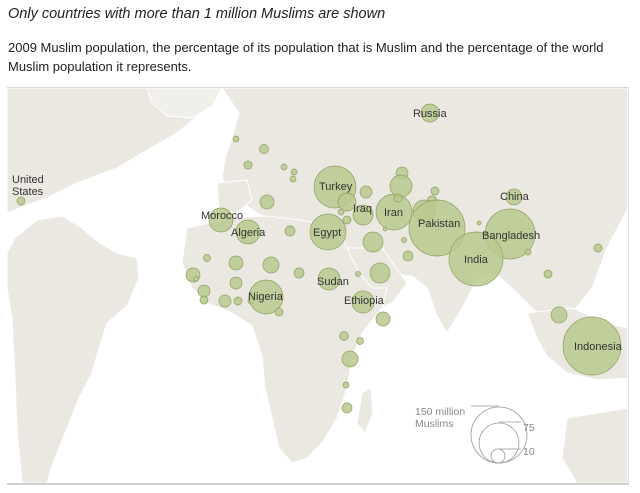  I want to click on label-china: China, so click(514, 197).